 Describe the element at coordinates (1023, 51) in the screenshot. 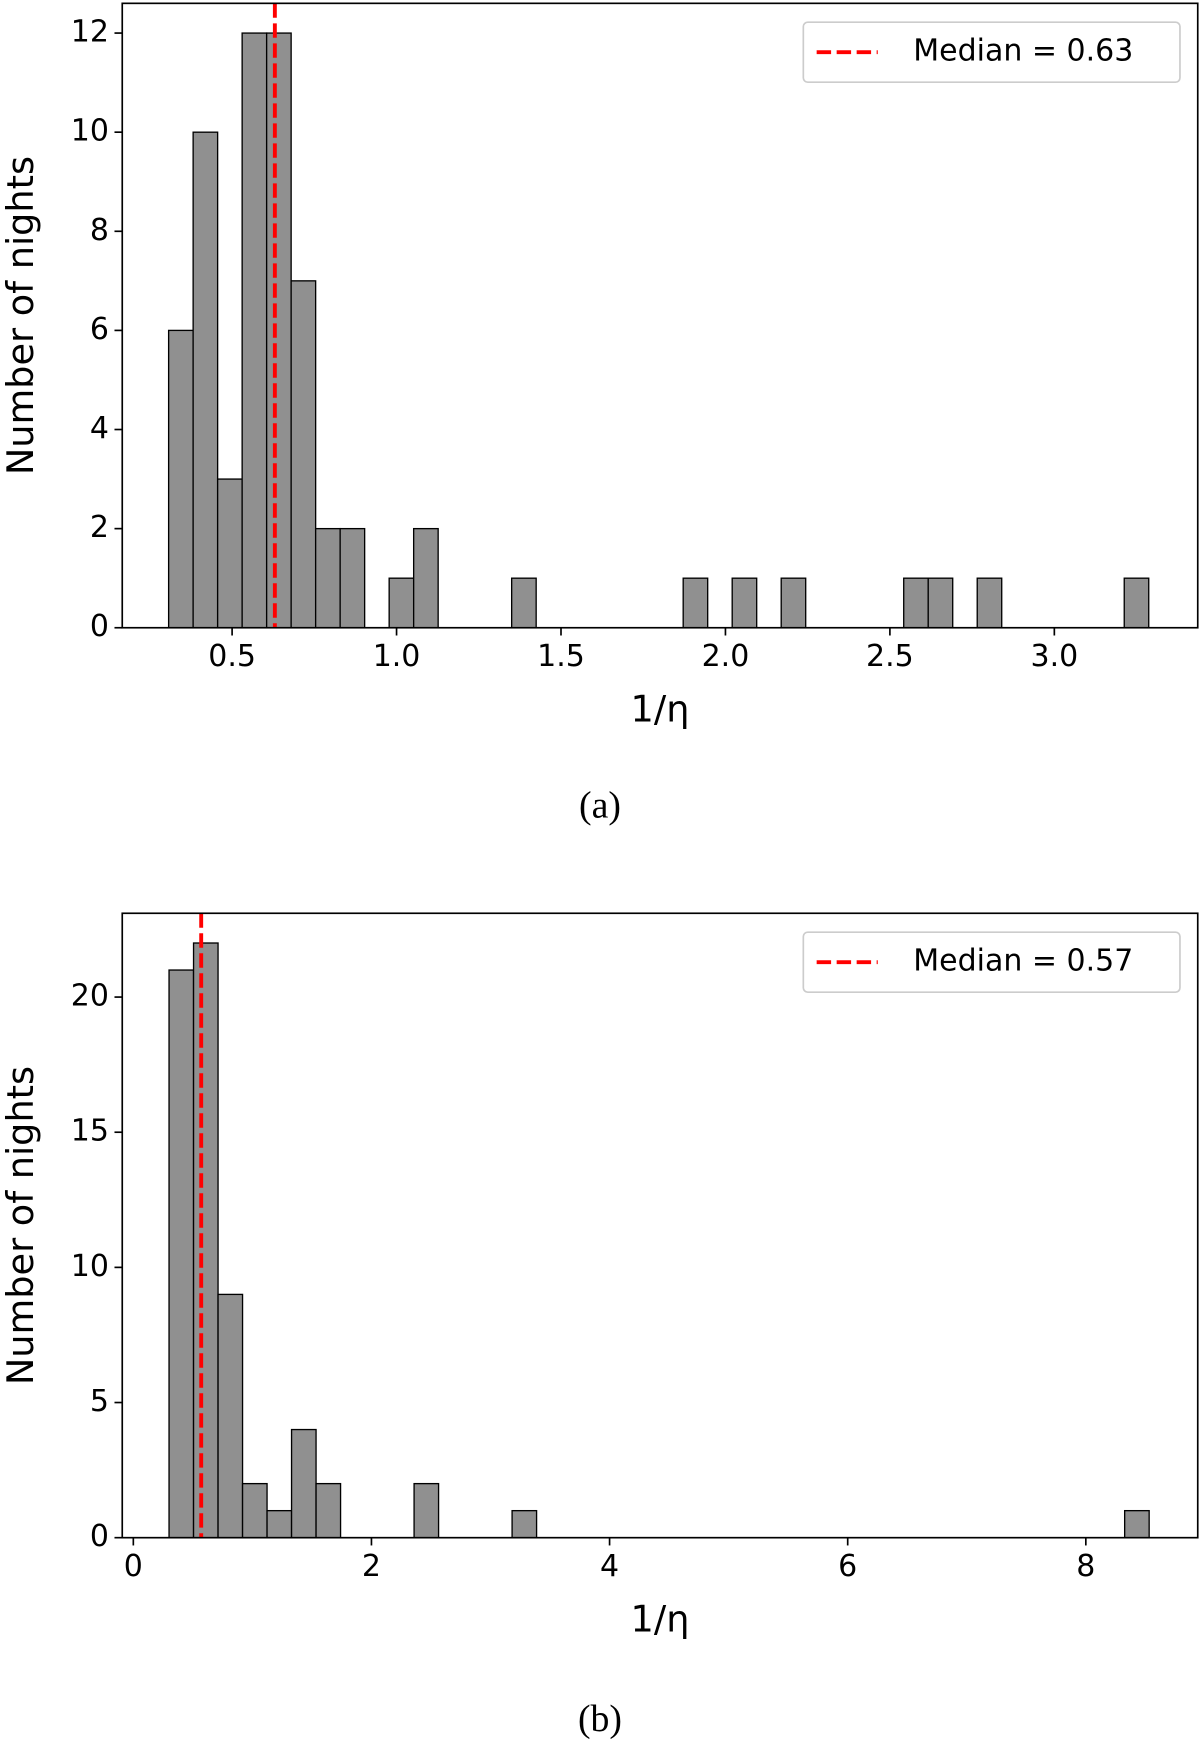

I see `legend-label: Median = 0.63` at that location.